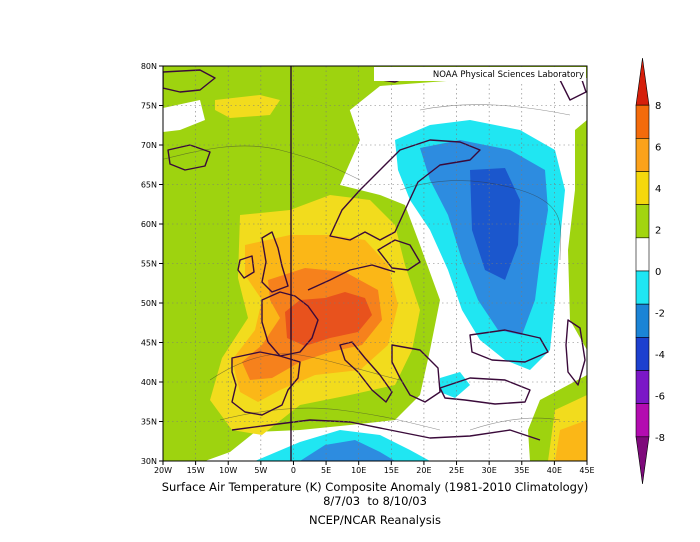 This screenshot has height=542, width=700. What do you see at coordinates (660, 355) in the screenshot?
I see `colorbar-label: -4` at bounding box center [660, 355].